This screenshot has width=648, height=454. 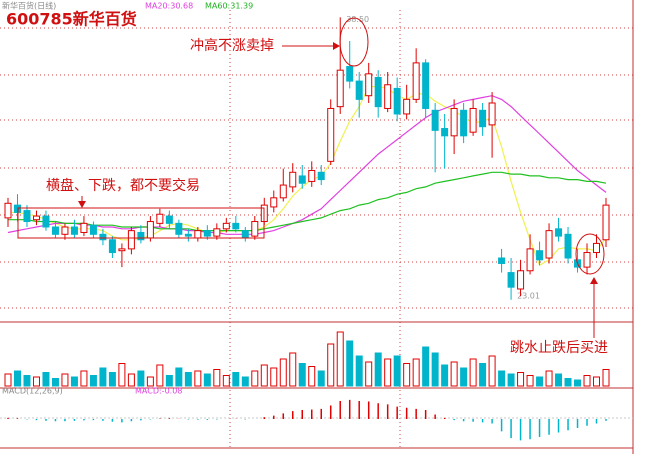 What do you see at coordinates (169, 6) in the screenshot?
I see `indicator-label: MA20:30.68` at bounding box center [169, 6].